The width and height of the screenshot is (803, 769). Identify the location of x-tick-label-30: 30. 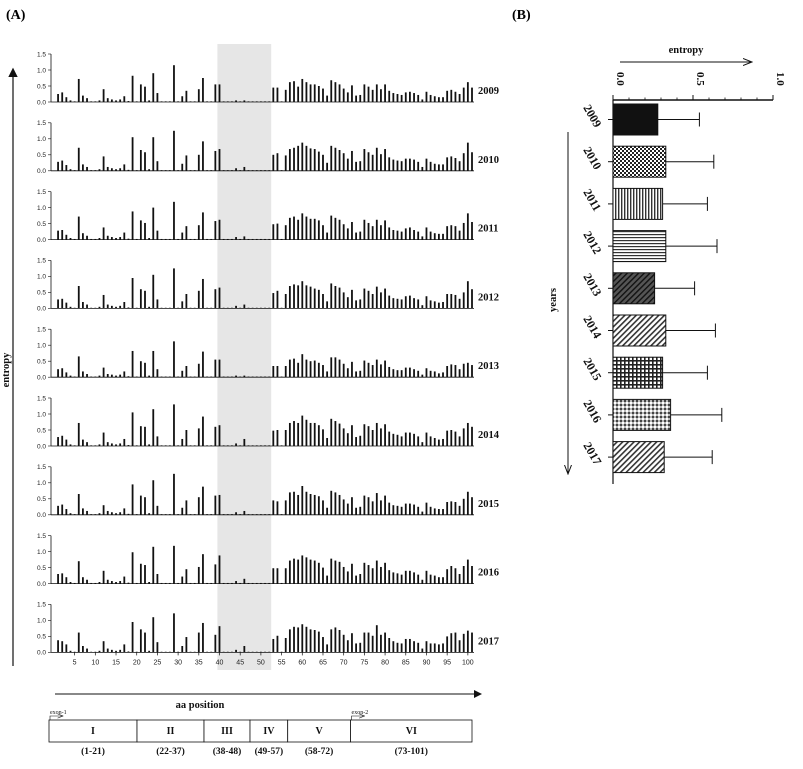
(178, 662).